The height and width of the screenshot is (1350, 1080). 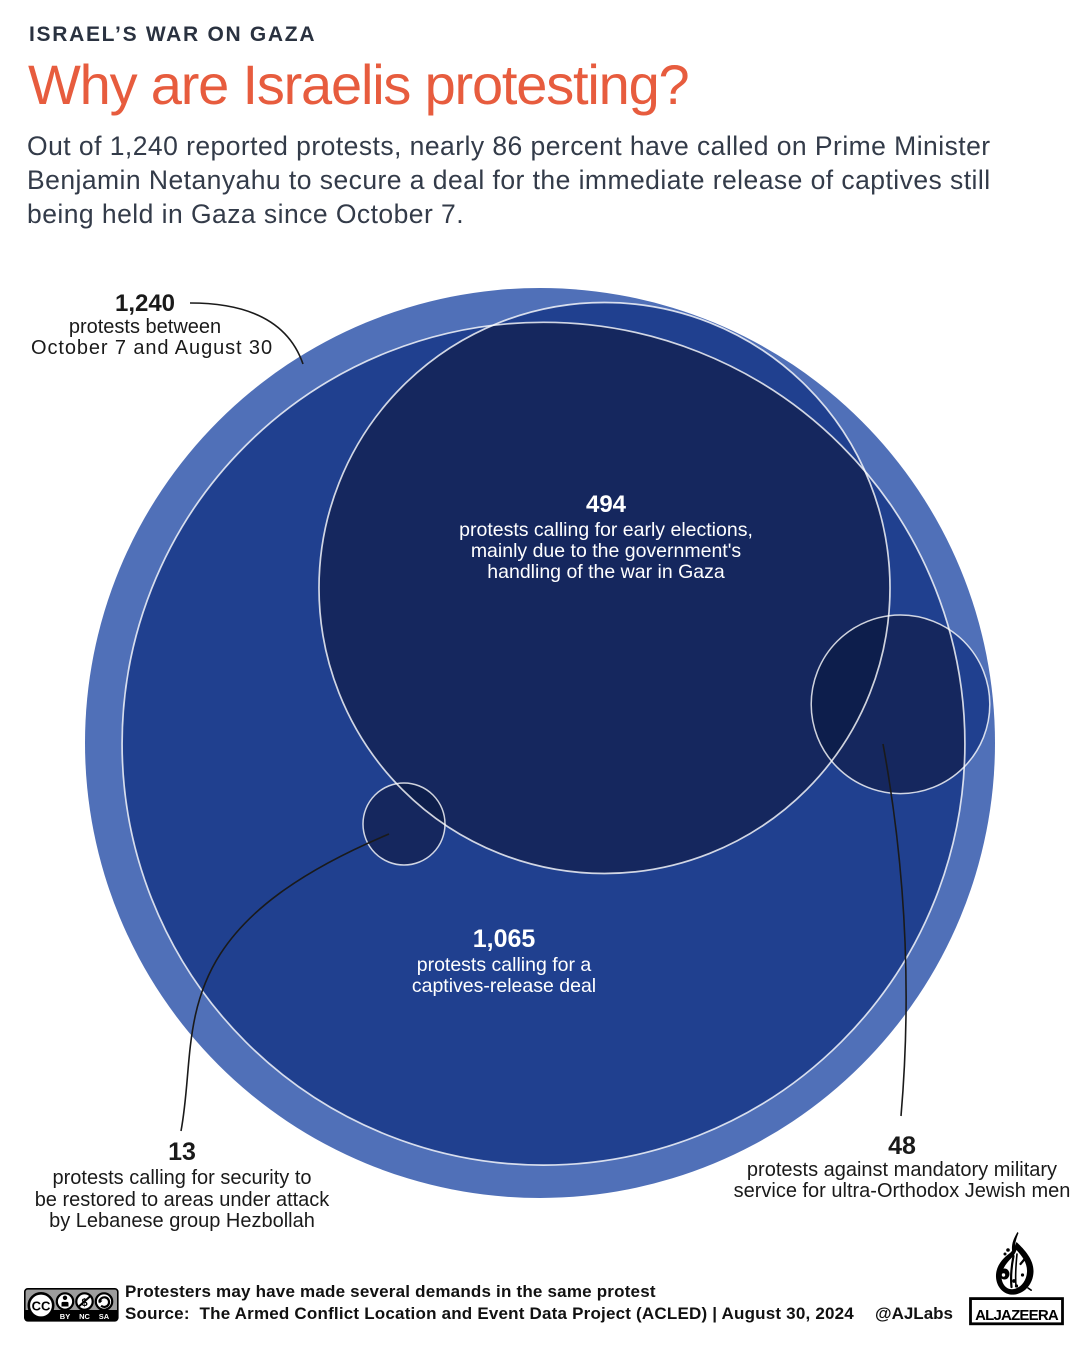 I want to click on svg-text: CC, so click(x=41, y=1306).